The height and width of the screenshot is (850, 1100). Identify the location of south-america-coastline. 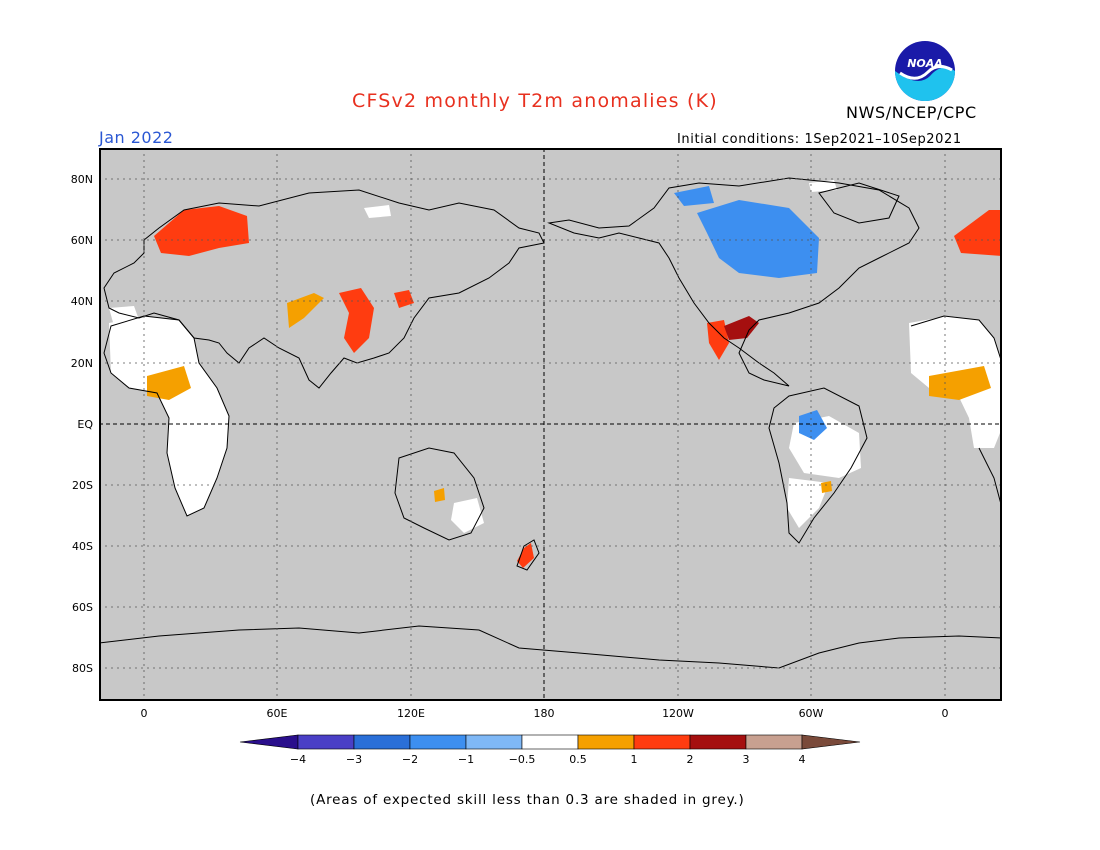
(818, 465).